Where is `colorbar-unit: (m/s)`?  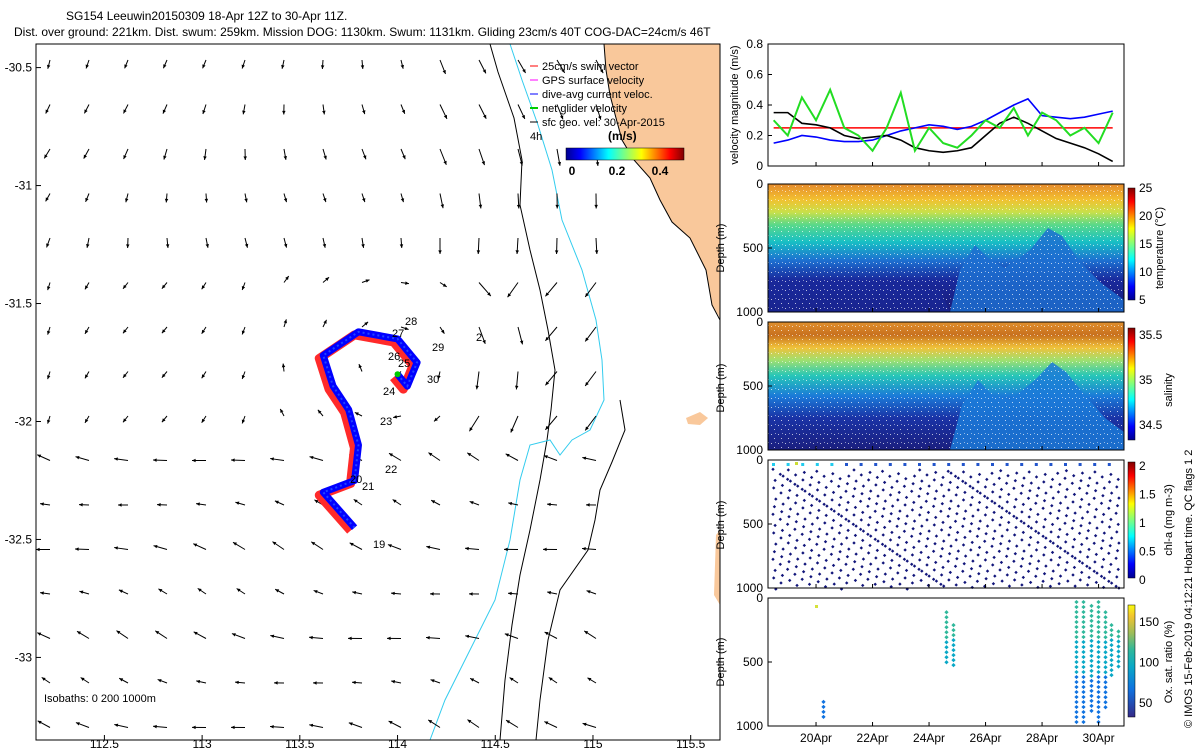 colorbar-unit: (m/s) is located at coordinates (622, 136).